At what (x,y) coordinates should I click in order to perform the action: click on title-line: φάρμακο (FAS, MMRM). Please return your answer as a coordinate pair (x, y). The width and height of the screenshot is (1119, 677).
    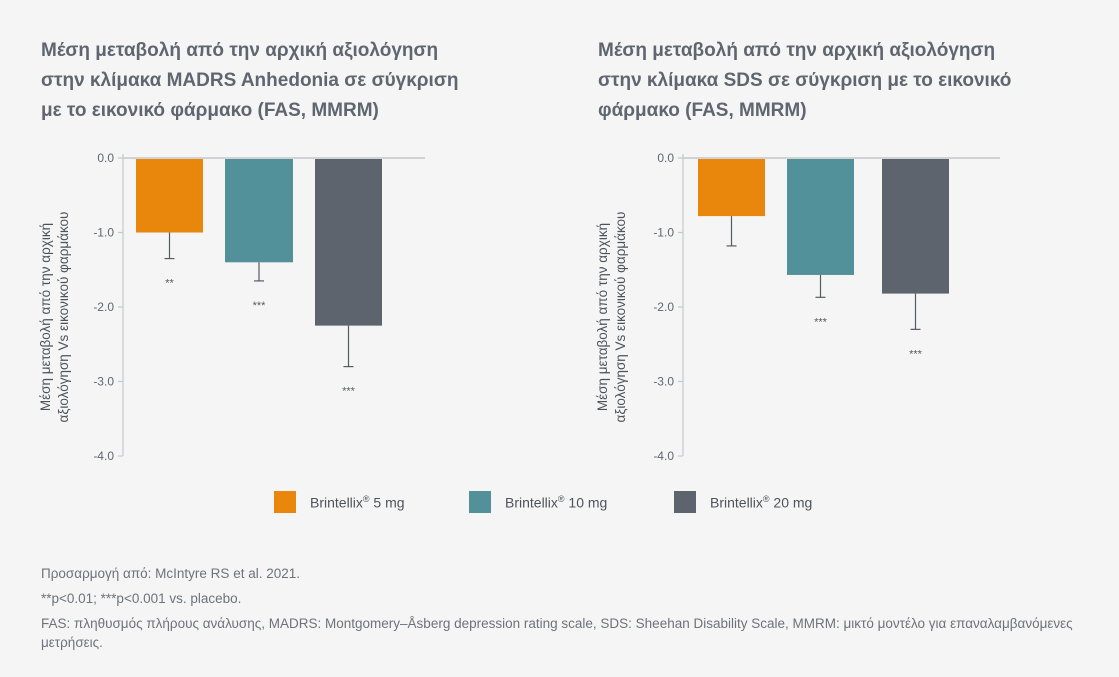
    Looking at the image, I should click on (702, 110).